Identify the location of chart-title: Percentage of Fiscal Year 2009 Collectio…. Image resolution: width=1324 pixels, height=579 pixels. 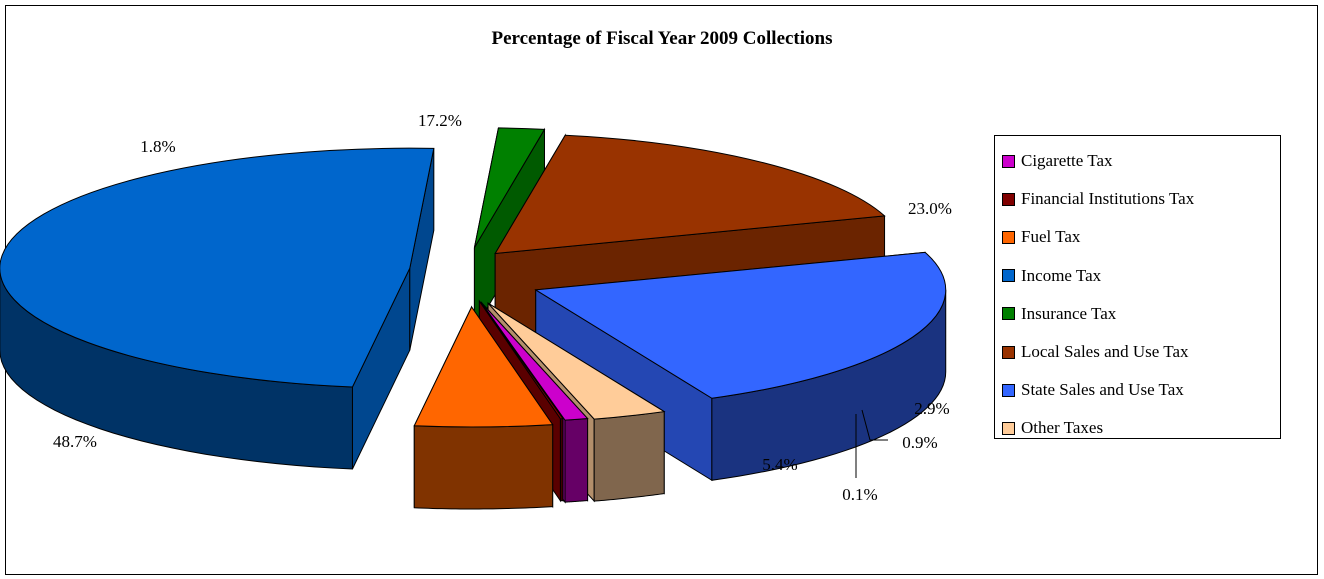
(662, 38).